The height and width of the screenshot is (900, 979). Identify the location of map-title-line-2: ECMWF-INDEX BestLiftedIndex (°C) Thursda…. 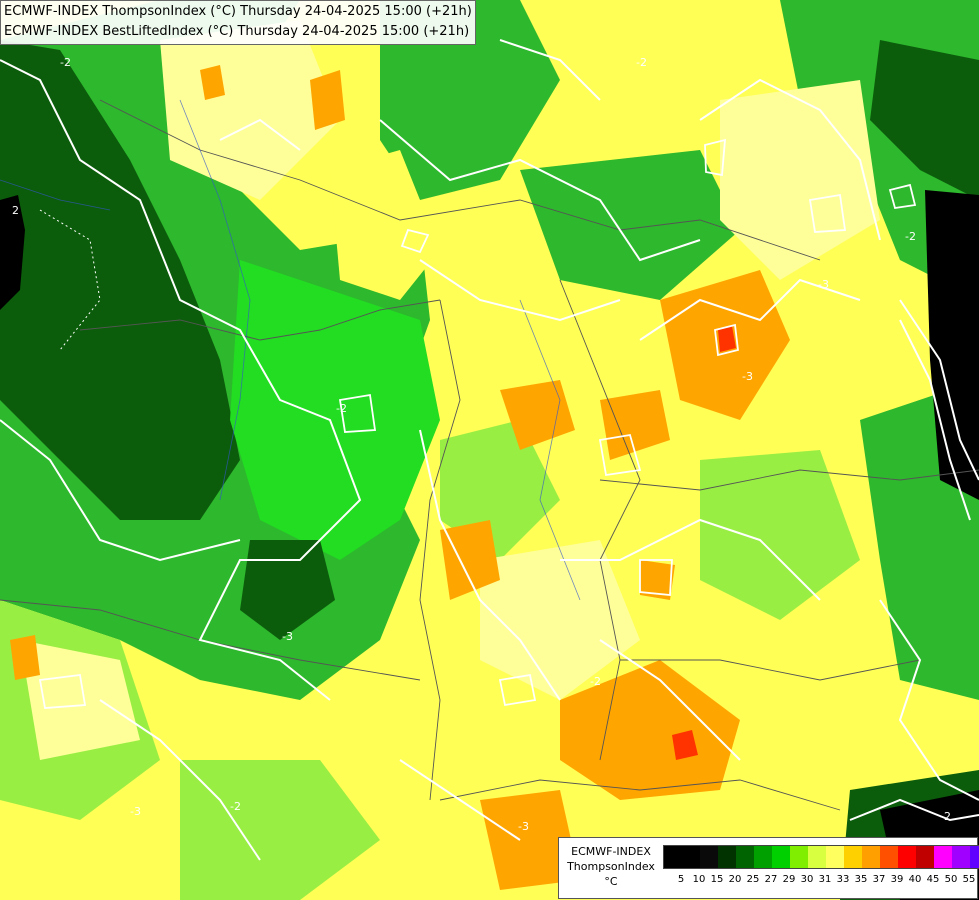
(237, 31).